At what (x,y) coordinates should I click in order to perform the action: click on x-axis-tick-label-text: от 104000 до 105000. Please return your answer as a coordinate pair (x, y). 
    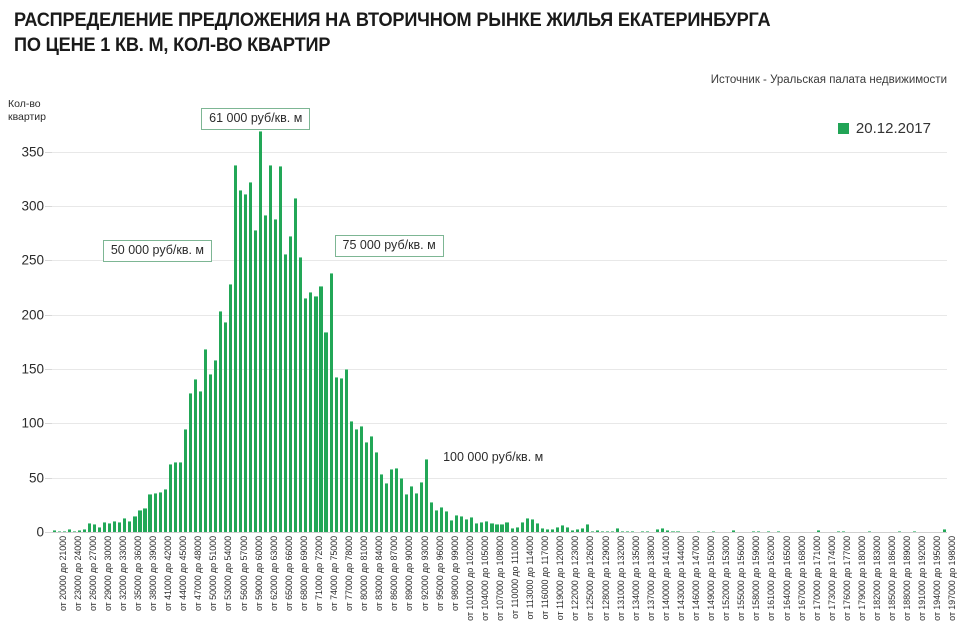
    Looking at the image, I should click on (484, 578).